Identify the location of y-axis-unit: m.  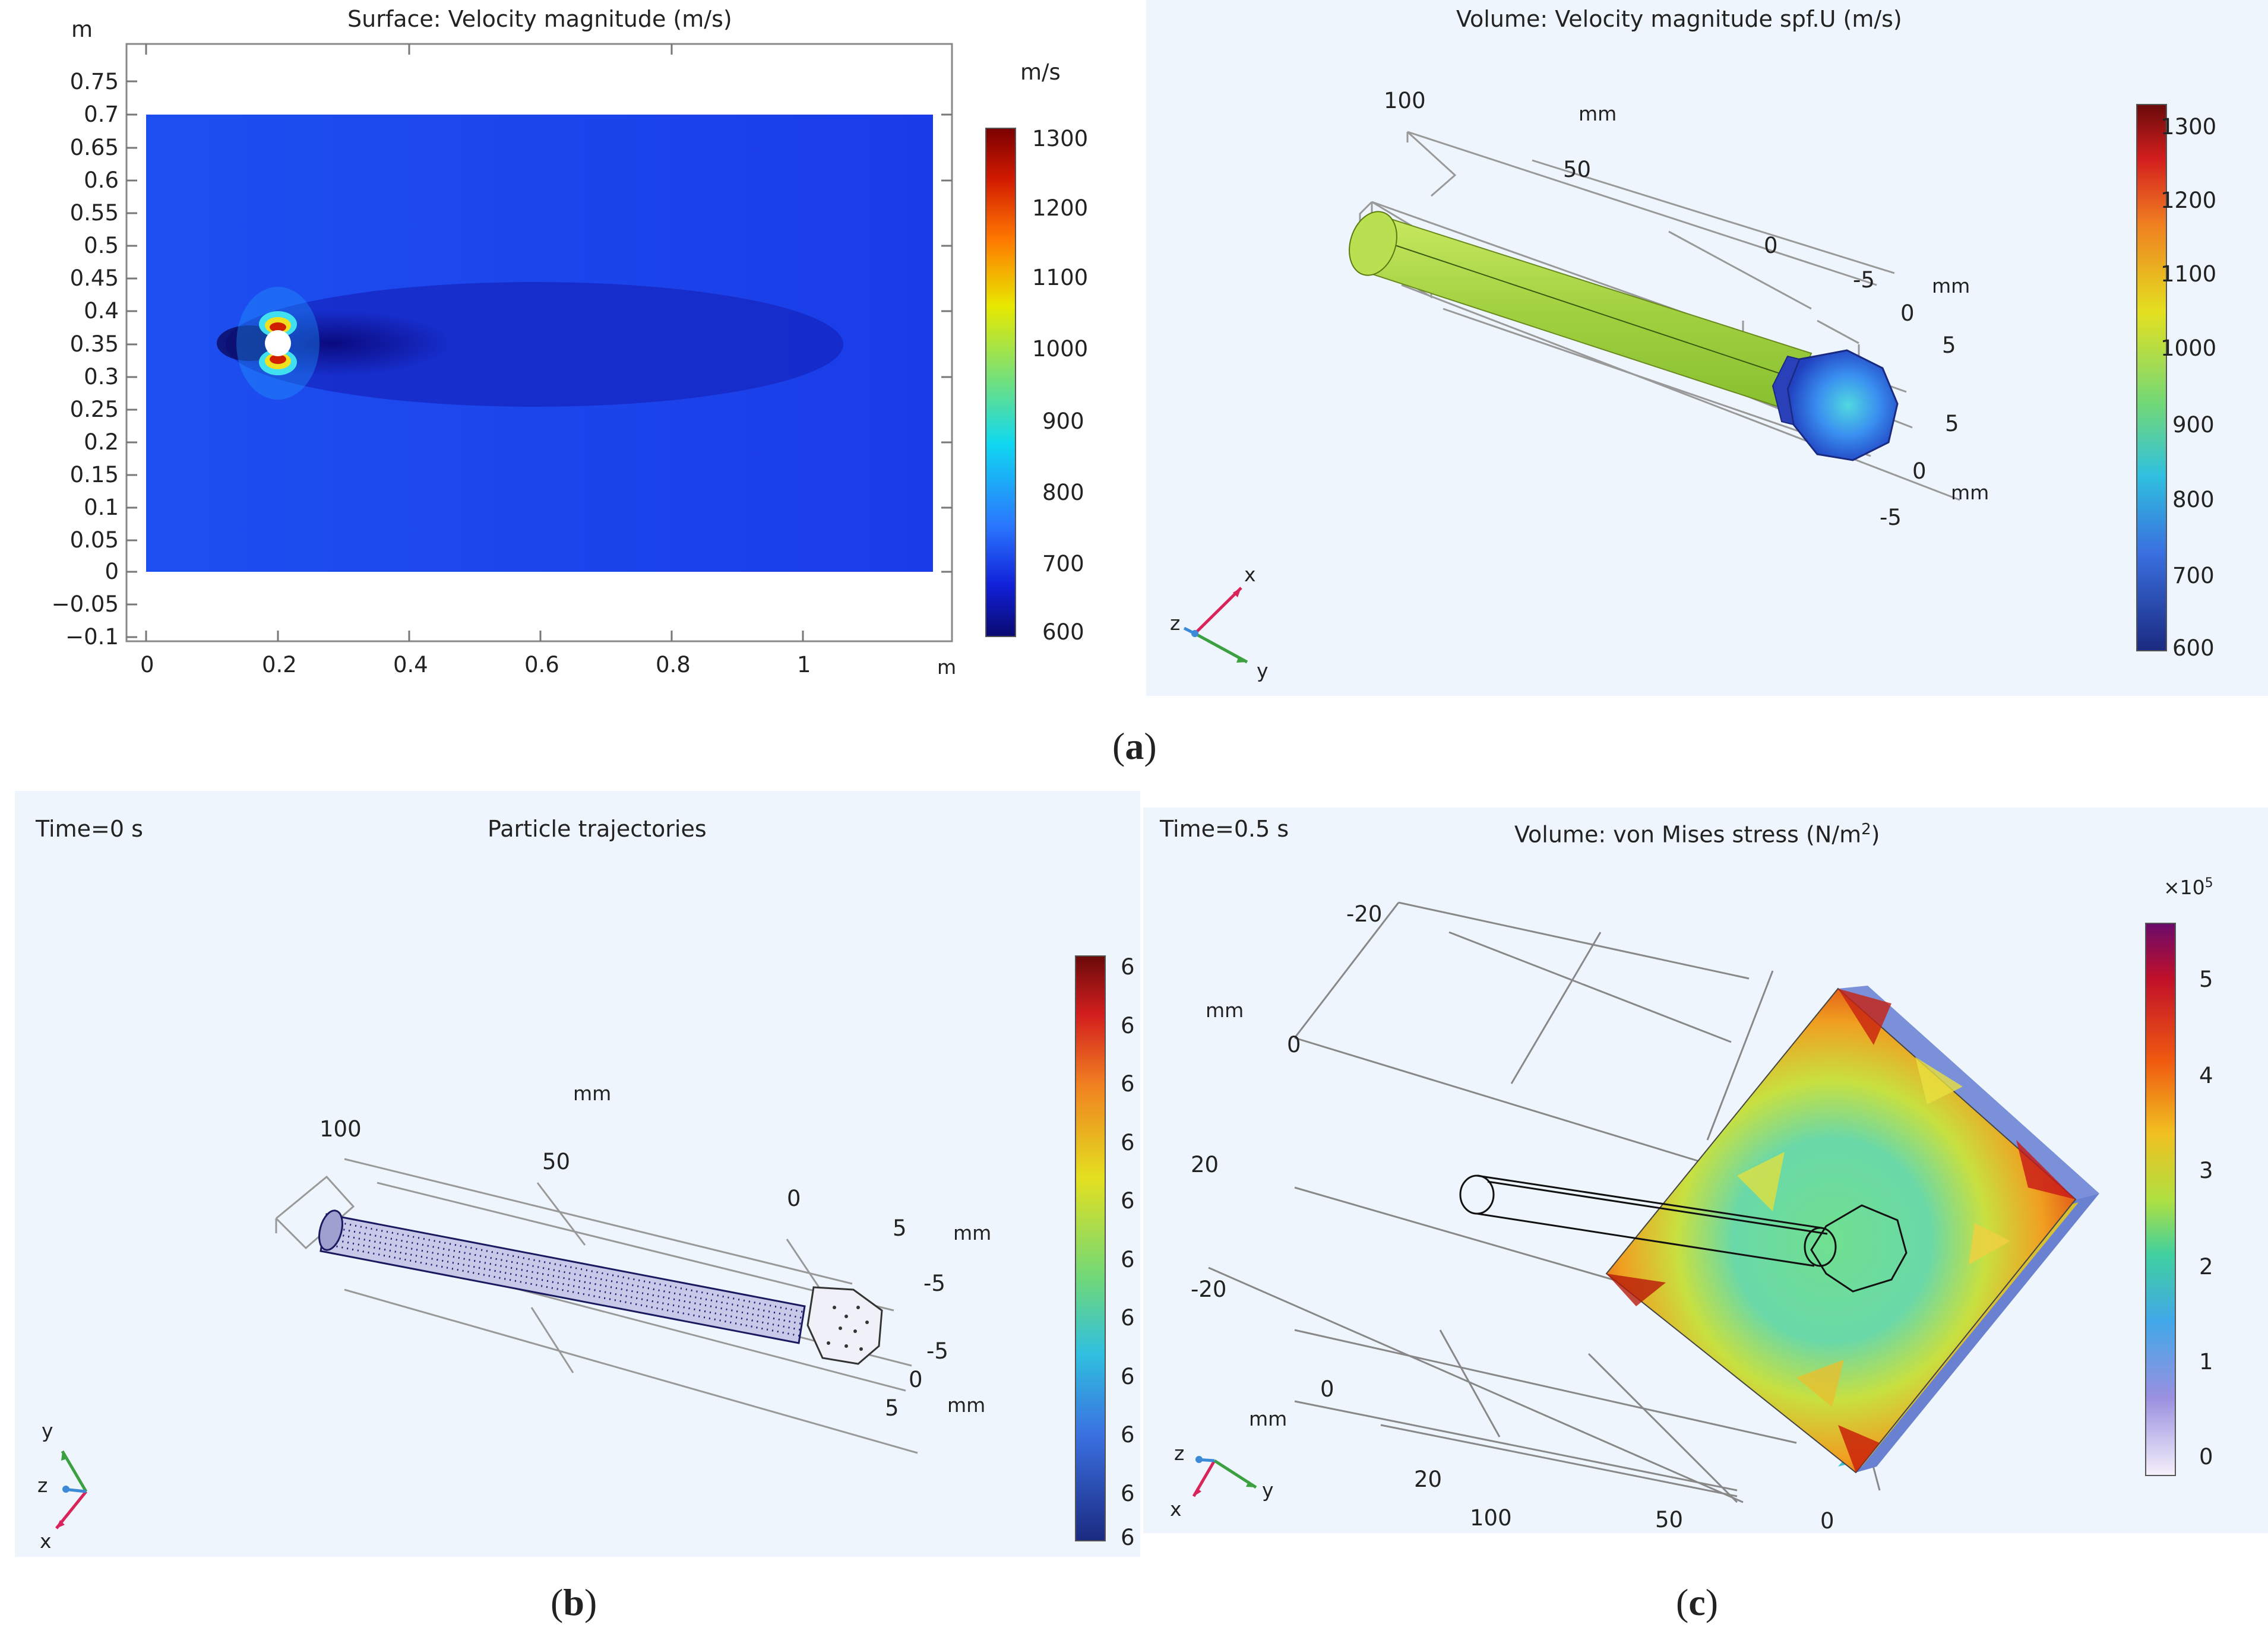
(82, 29).